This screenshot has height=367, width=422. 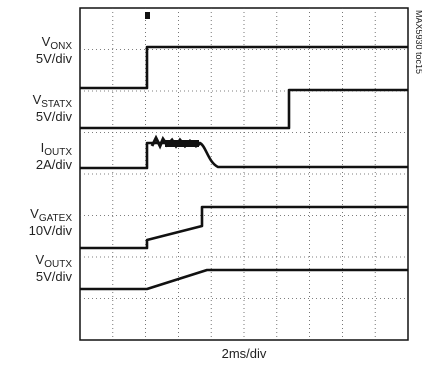 What do you see at coordinates (418, 42) in the screenshot?
I see `figure-id: MAX5930 toc15` at bounding box center [418, 42].